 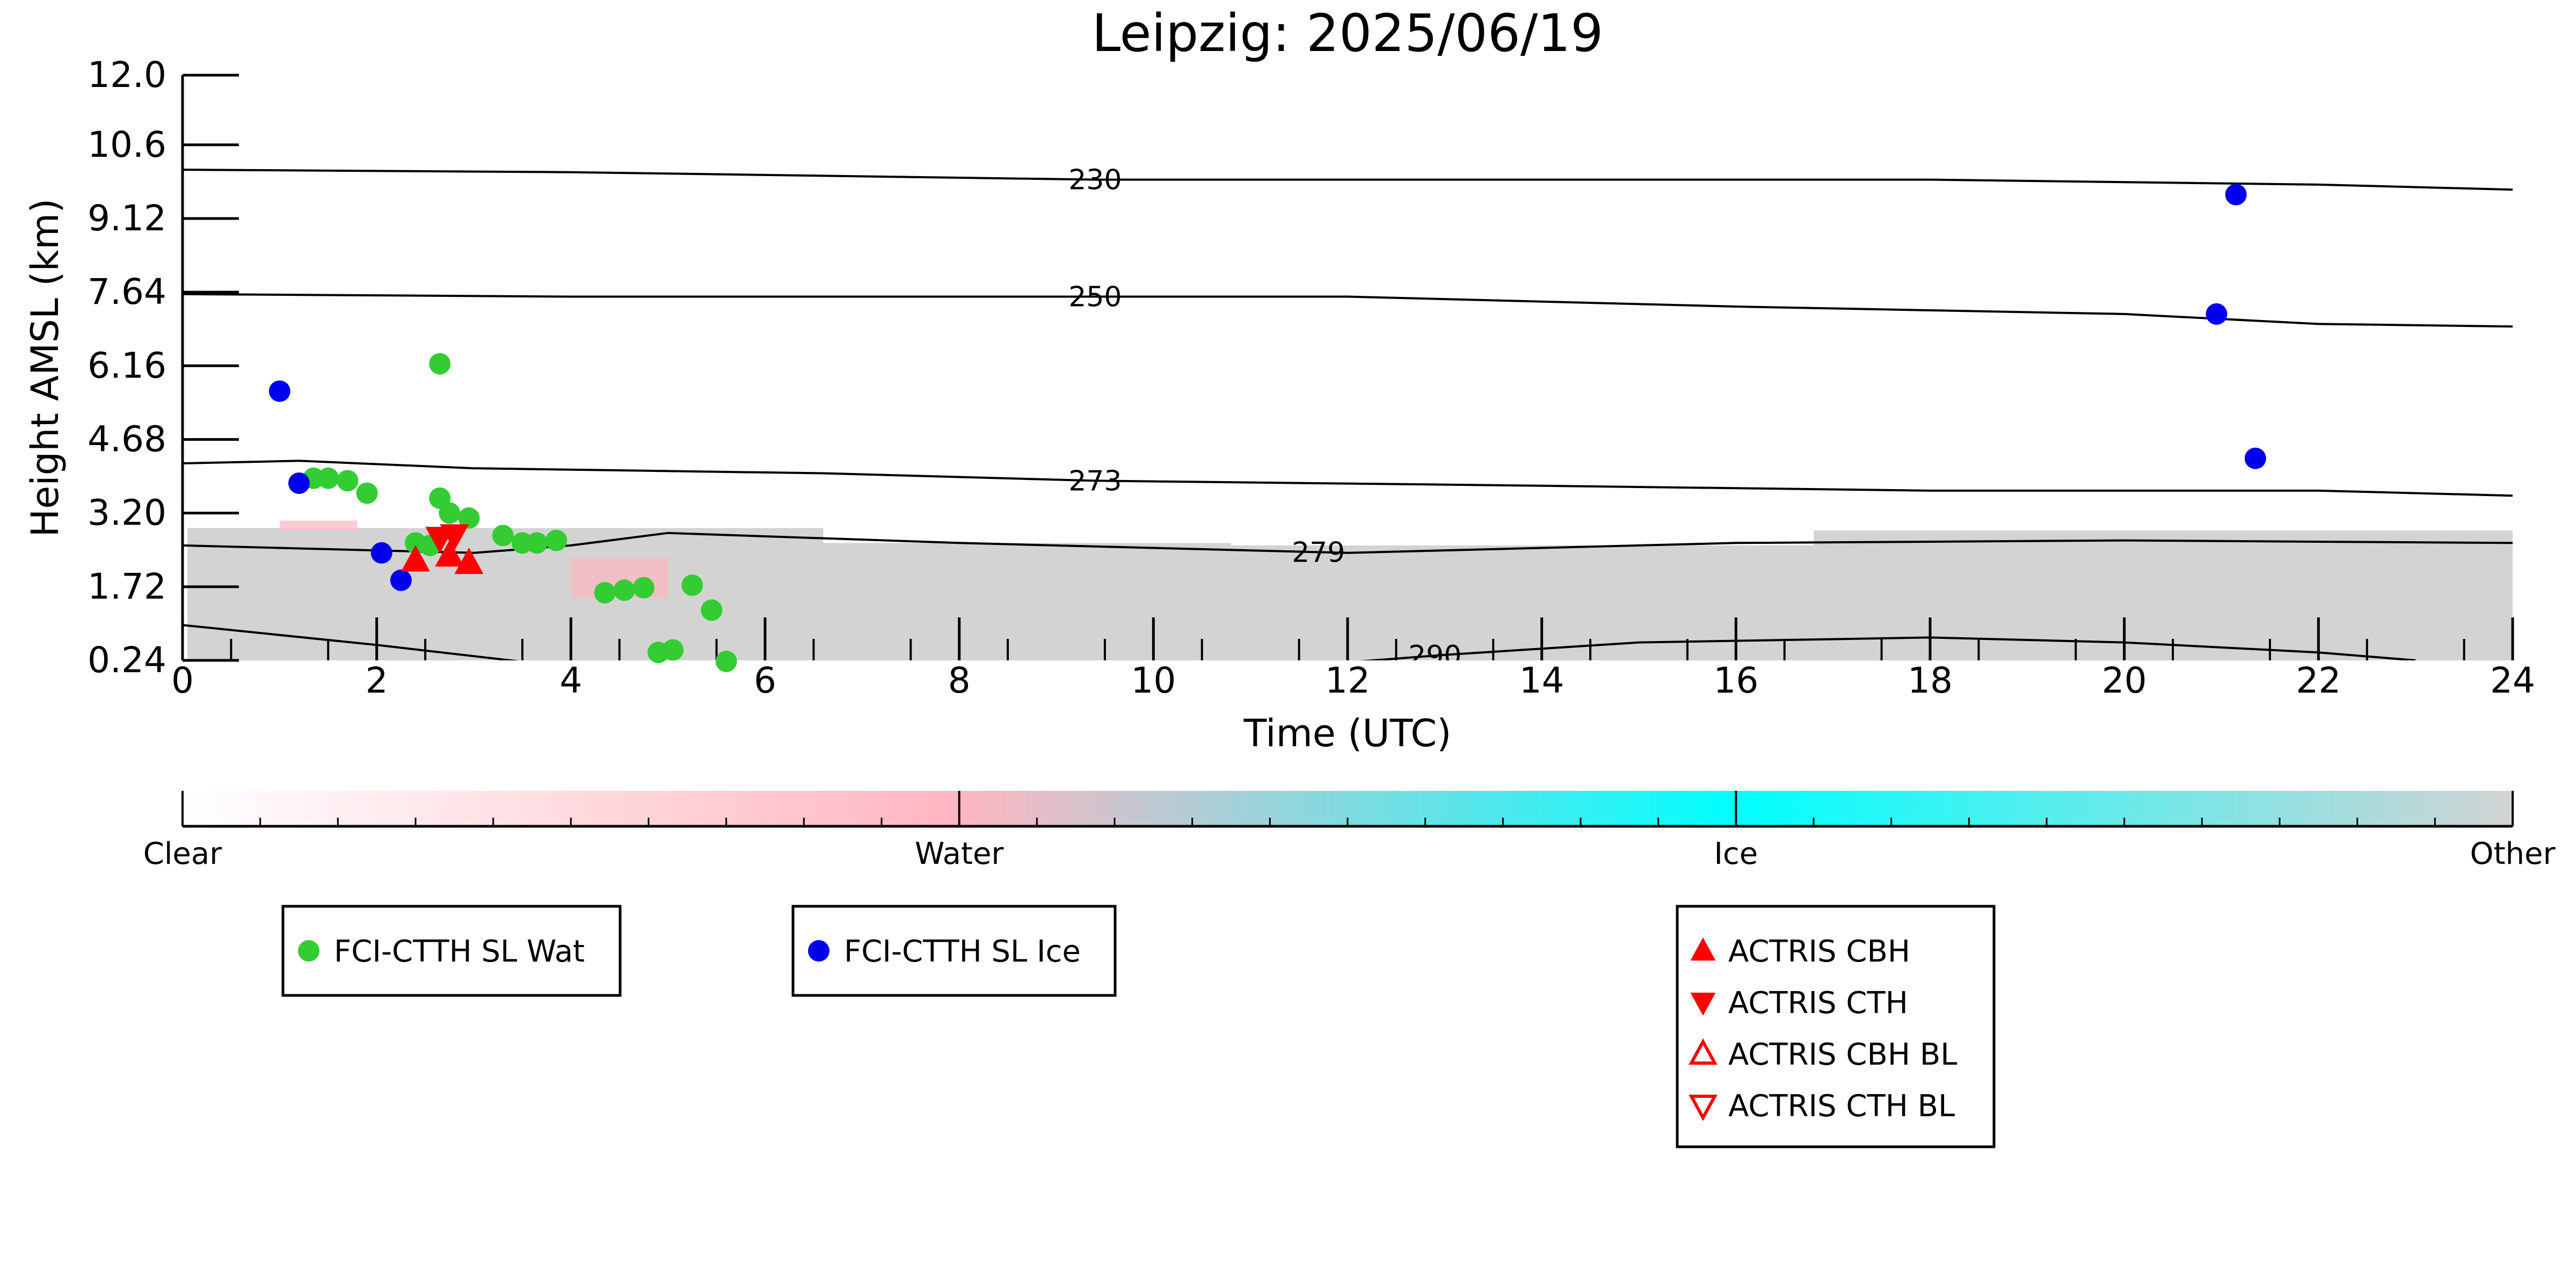 I want to click on y-tick-label: 7.64, so click(x=127, y=291).